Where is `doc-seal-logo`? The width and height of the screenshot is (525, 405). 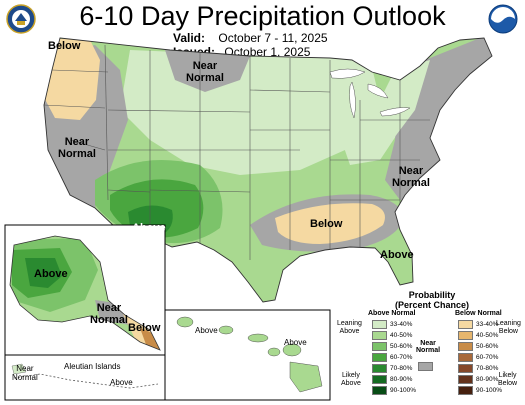 doc-seal-logo is located at coordinates (21, 19).